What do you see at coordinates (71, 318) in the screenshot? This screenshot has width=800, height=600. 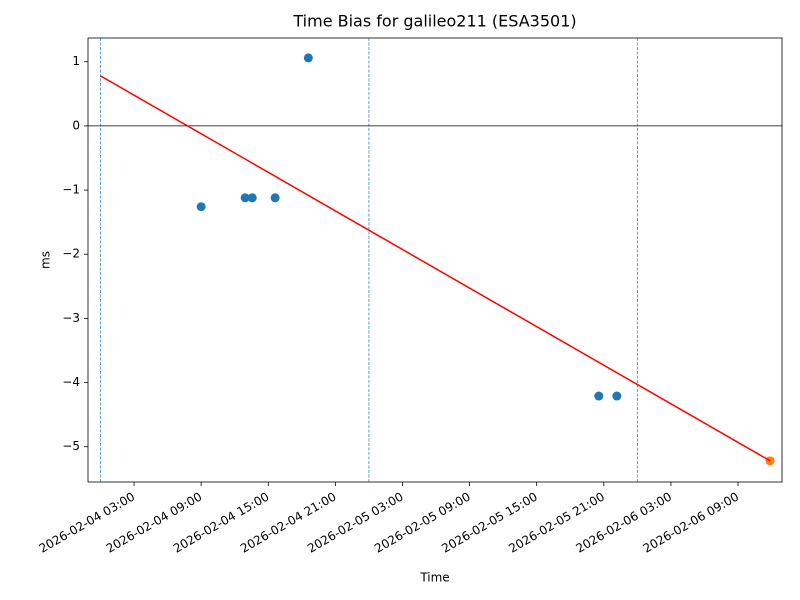 I see `y-tick-label: −3` at bounding box center [71, 318].